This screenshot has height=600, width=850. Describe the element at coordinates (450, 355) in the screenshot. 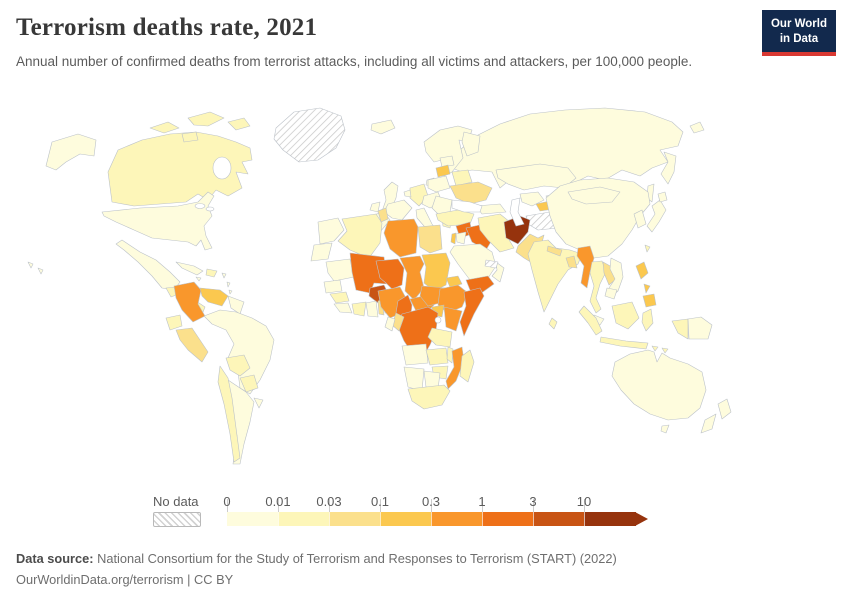

I see `country-malawi: Malawi` at that location.